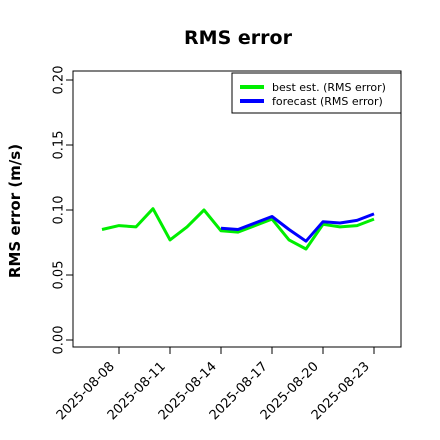  I want to click on legend-box, so click(316, 93).